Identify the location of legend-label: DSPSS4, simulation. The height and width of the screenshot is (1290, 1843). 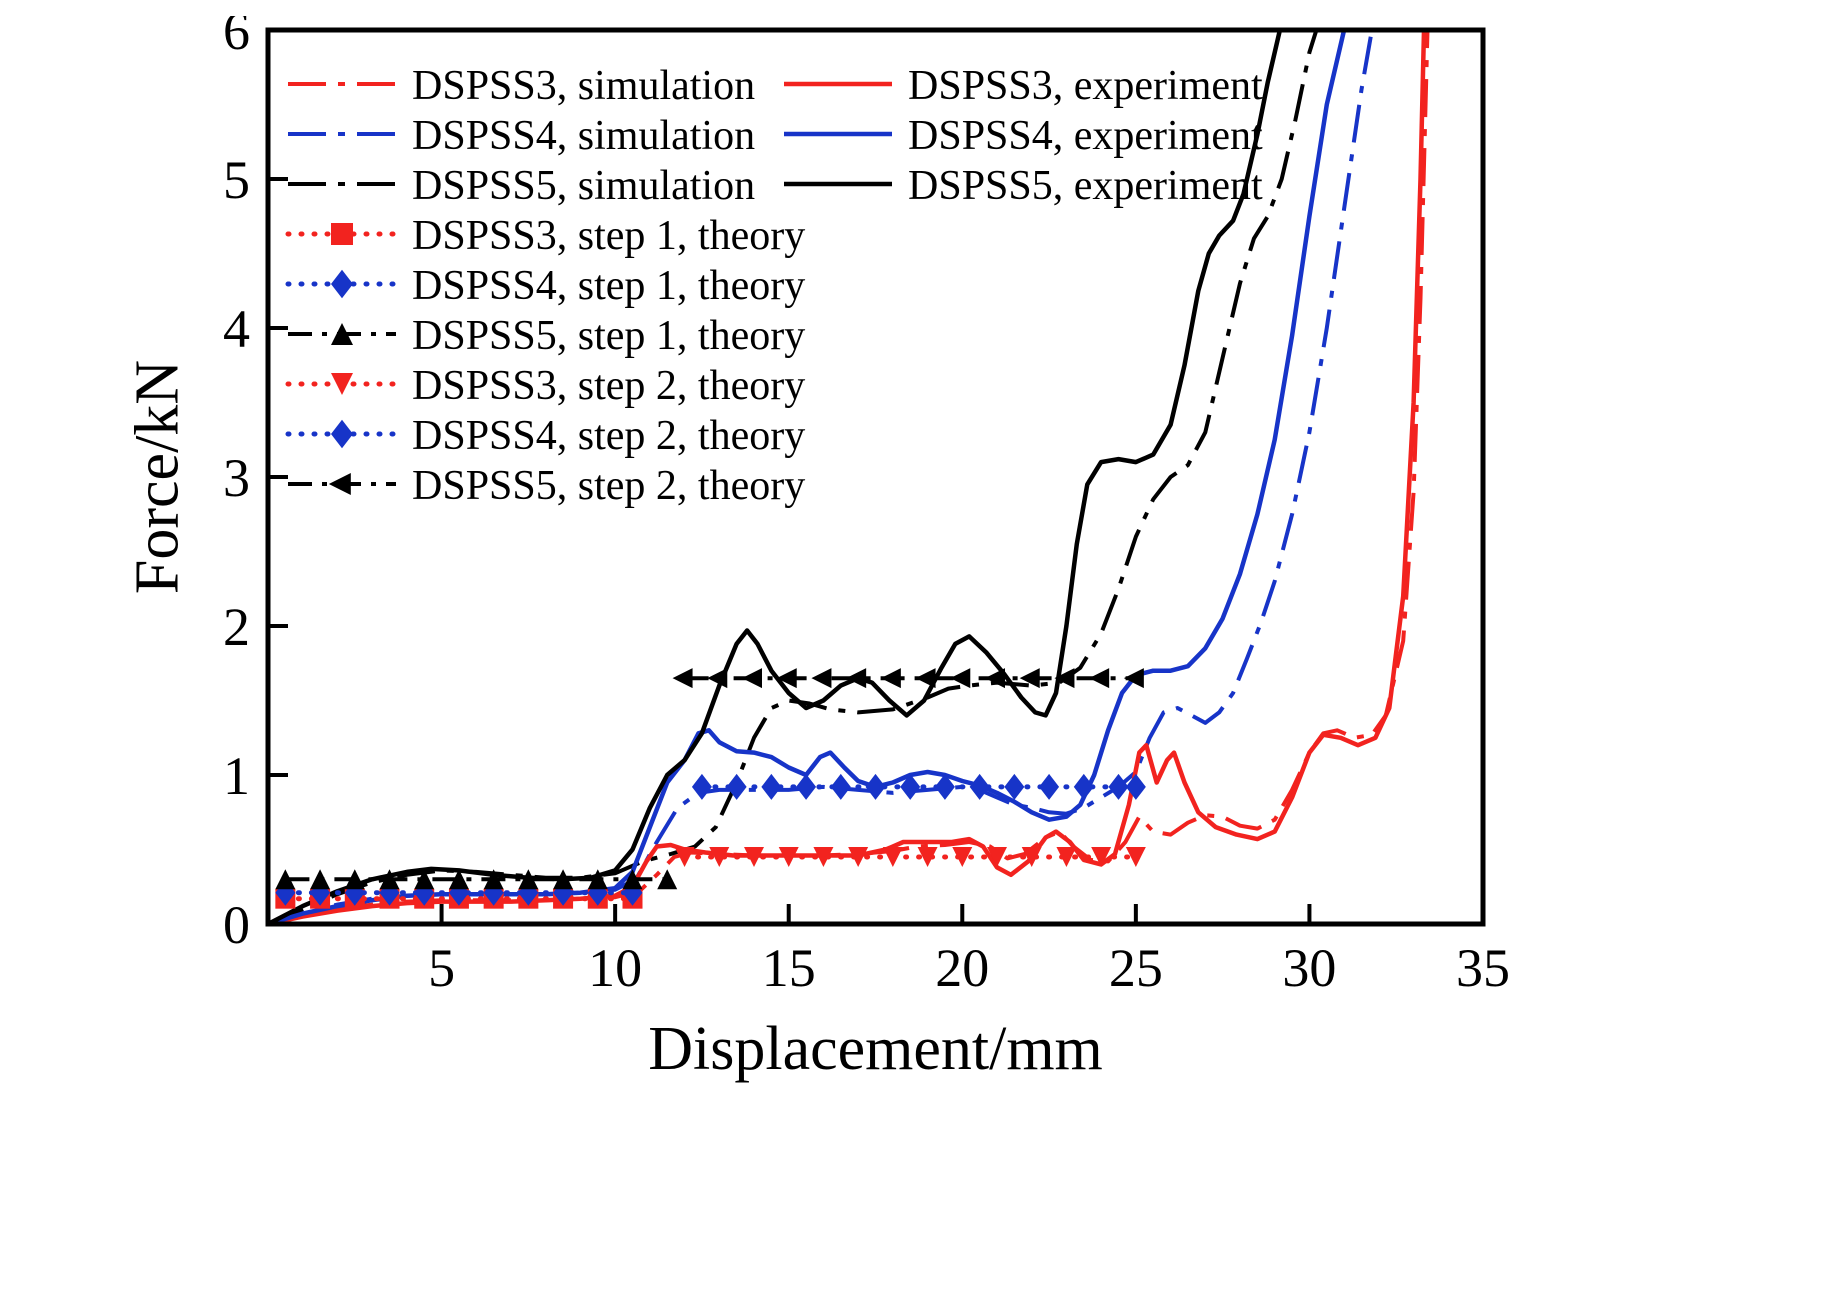
(583, 136).